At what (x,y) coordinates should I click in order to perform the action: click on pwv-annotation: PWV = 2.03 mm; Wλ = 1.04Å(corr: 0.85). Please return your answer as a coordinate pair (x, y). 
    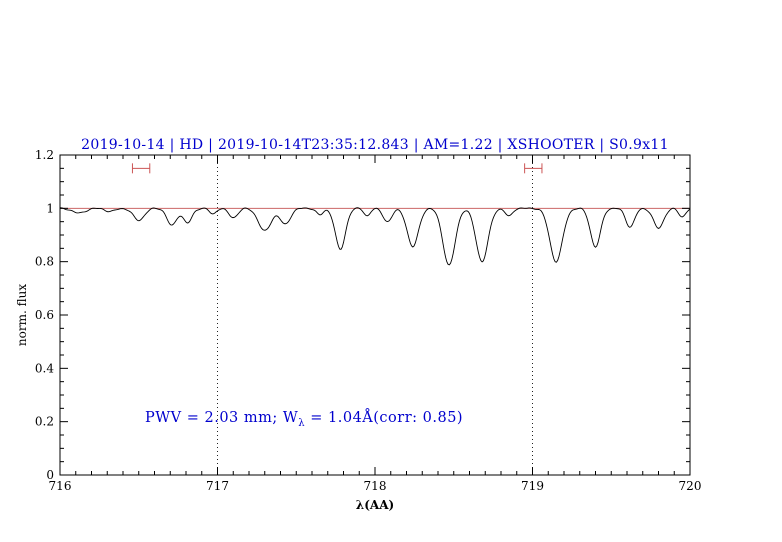
    Looking at the image, I should click on (304, 419).